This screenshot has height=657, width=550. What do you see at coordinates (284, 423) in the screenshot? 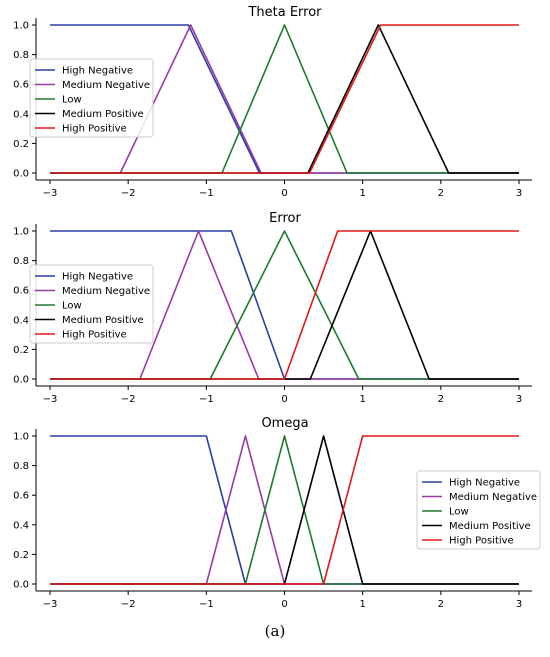
I see `chart-title: Omega` at bounding box center [284, 423].